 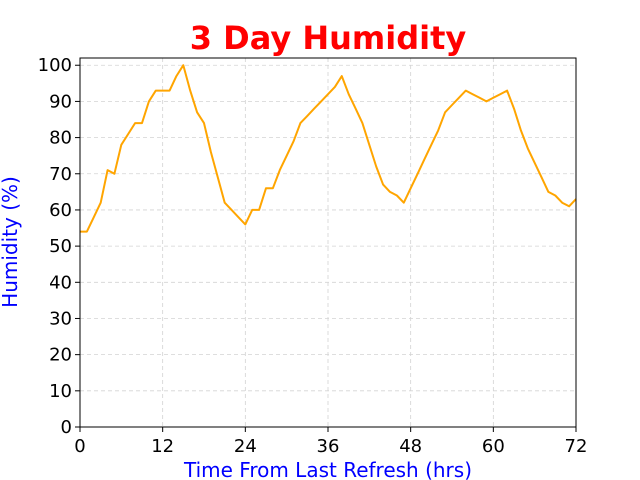 I want to click on y-tick-label: 90, so click(x=60, y=101).